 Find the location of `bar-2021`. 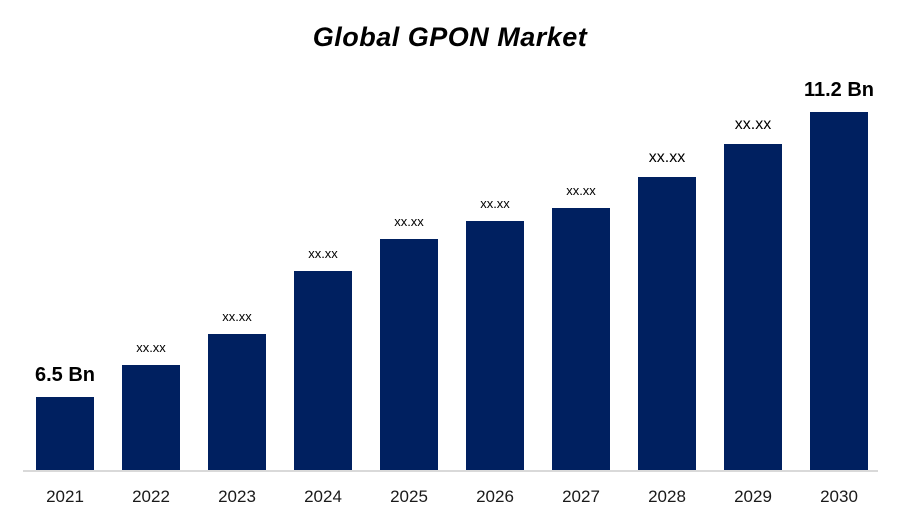

bar-2021 is located at coordinates (65, 433).